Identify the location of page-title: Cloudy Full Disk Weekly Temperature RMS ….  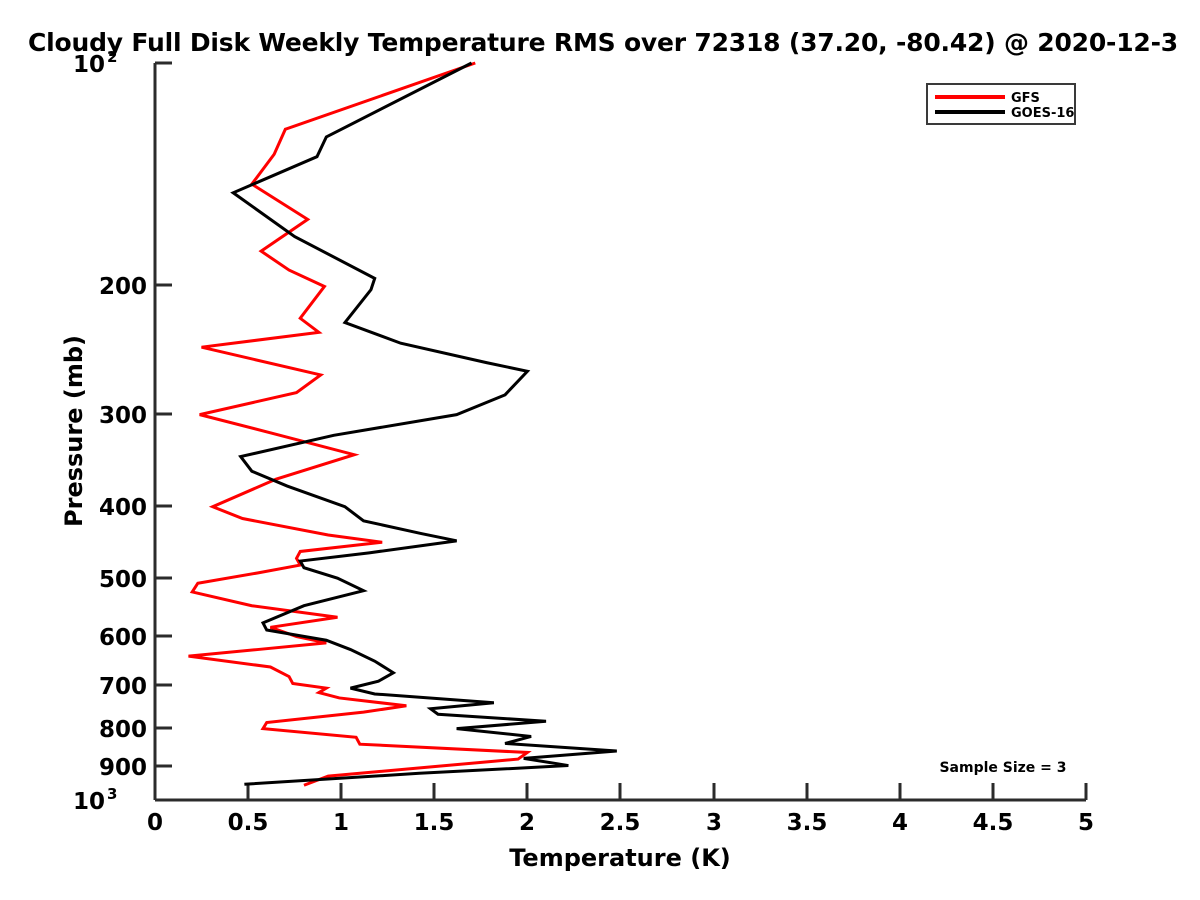
(603, 42).